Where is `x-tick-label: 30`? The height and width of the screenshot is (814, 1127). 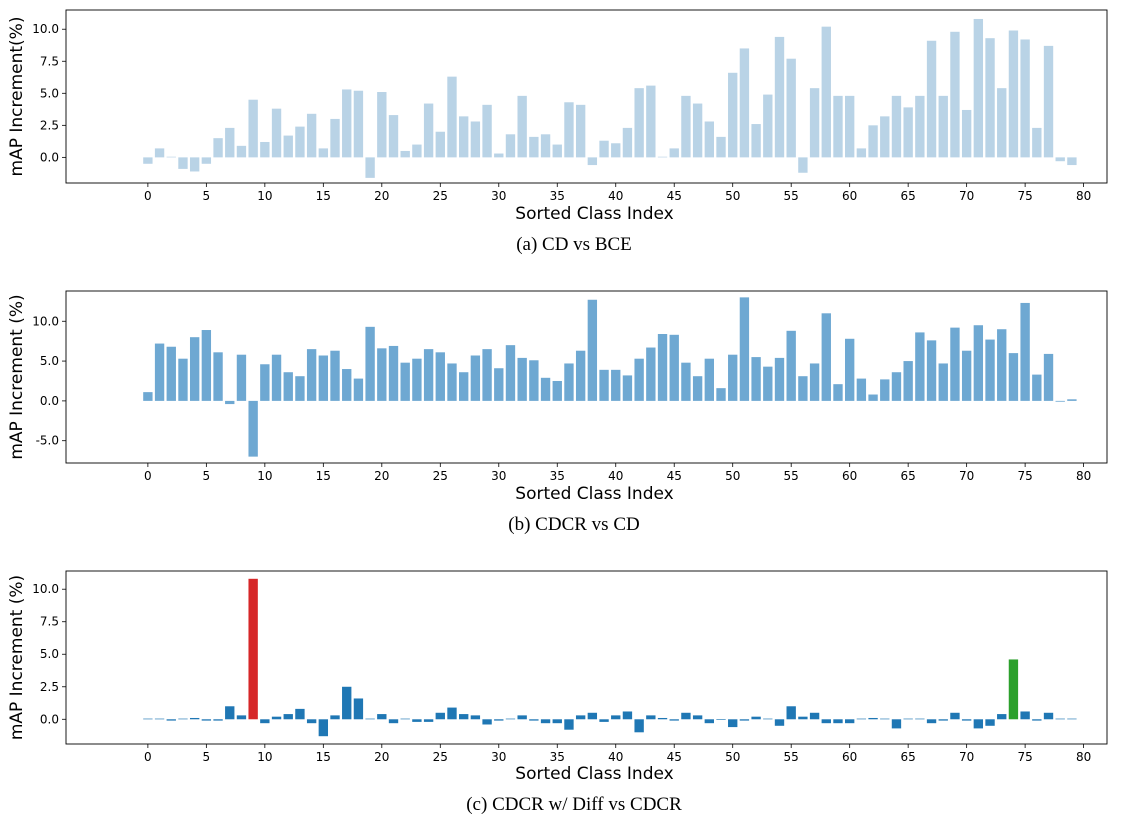 x-tick-label: 30 is located at coordinates (498, 476).